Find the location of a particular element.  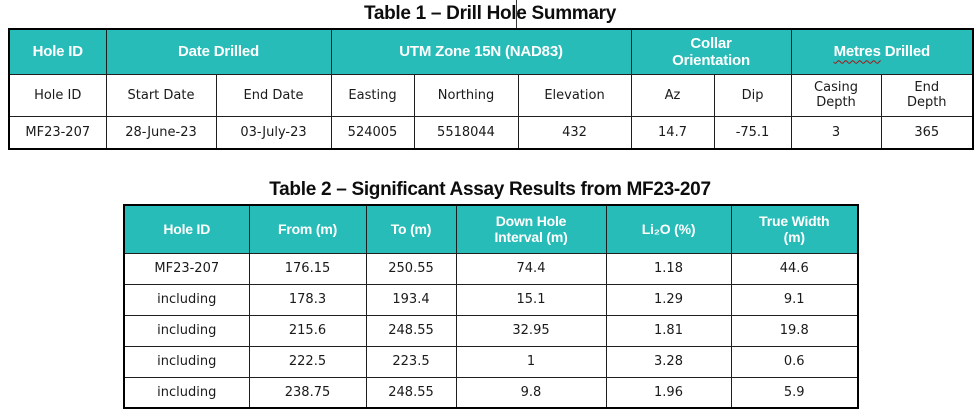

column-header-from-m: From (m) is located at coordinates (307, 229).